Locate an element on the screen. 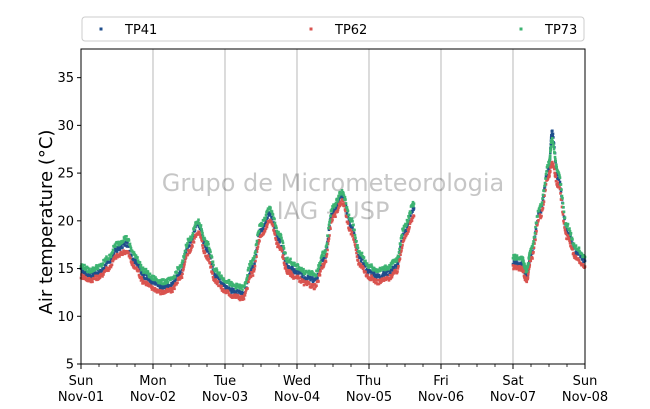  series-TP73 is located at coordinates (549, 205).